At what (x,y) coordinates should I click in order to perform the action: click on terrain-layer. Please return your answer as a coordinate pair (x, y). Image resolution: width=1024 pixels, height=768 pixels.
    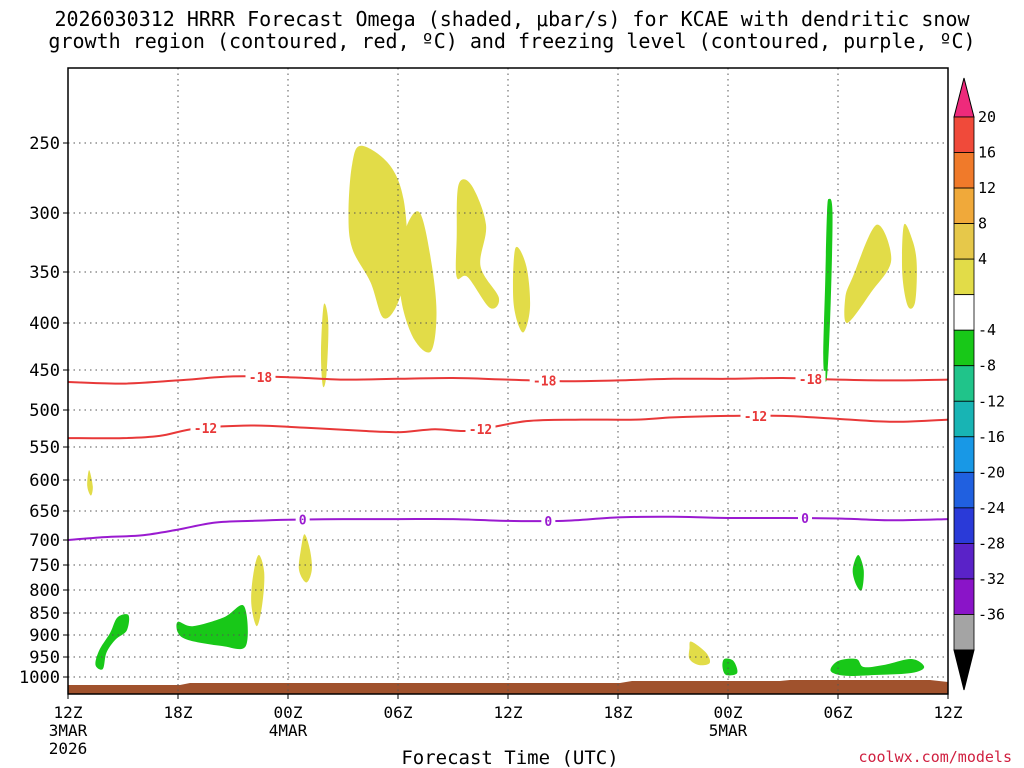
    Looking at the image, I should click on (508, 687).